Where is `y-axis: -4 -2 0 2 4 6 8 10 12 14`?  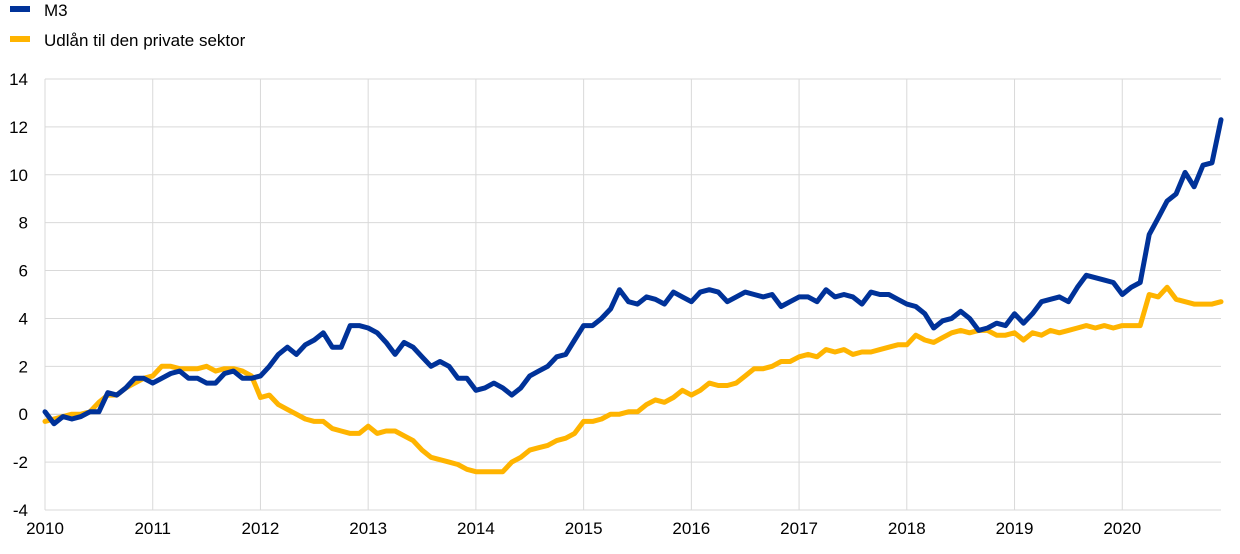
y-axis: -4 -2 0 2 4 6 8 10 12 14 is located at coordinates (18, 295).